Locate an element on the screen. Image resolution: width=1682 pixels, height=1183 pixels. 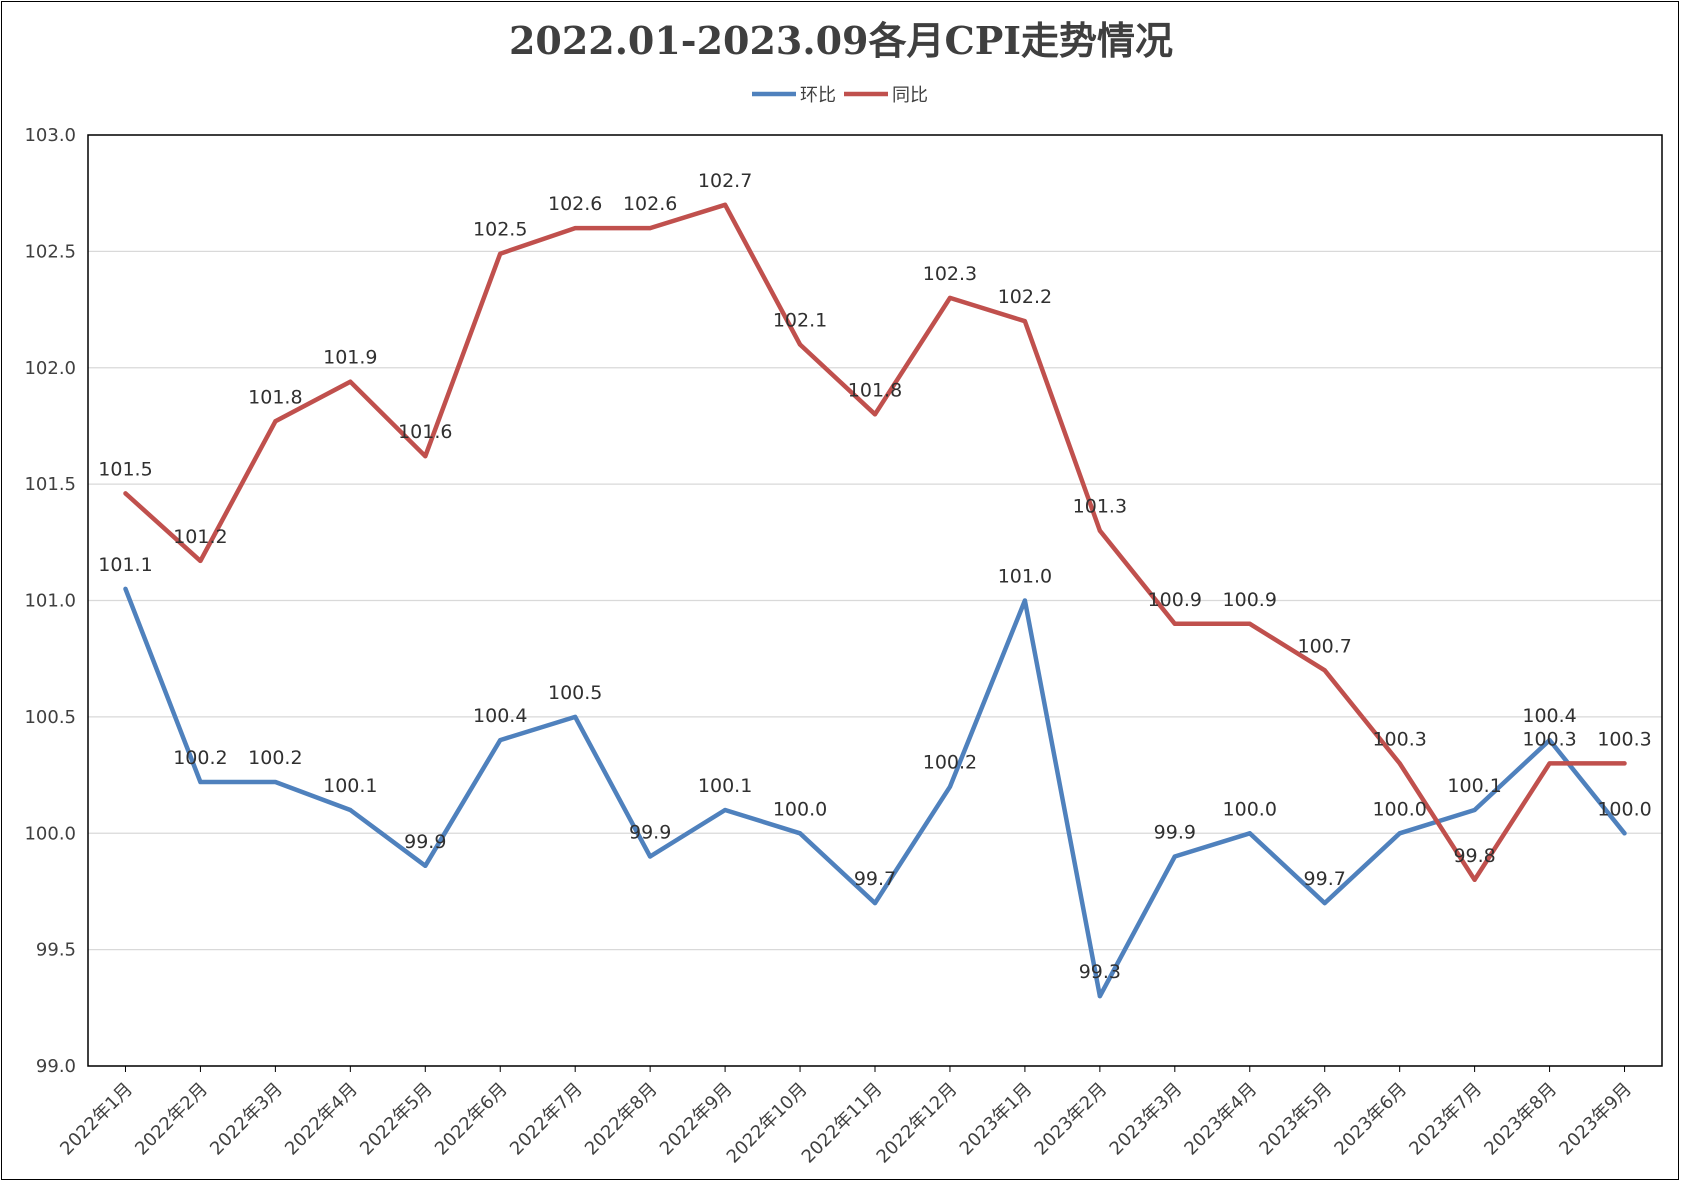
data-label: 102.2 is located at coordinates (1025, 297).